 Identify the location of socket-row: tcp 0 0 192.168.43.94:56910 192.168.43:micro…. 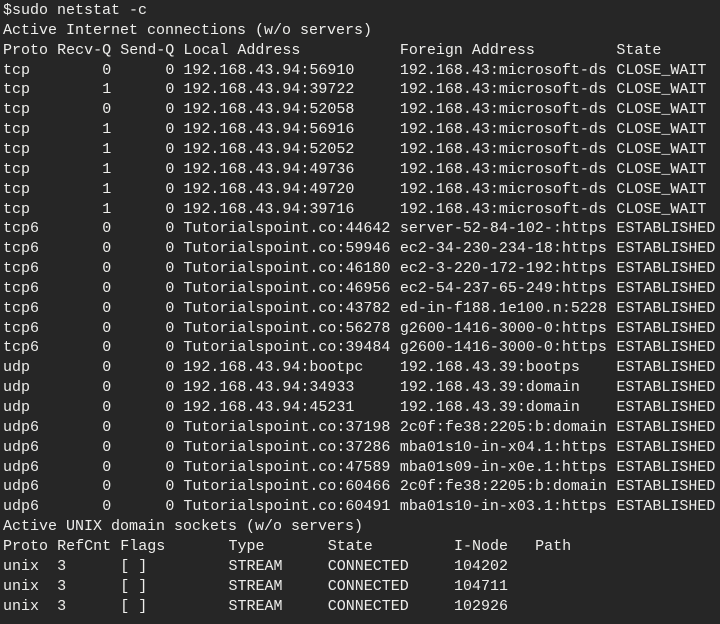
(360, 71).